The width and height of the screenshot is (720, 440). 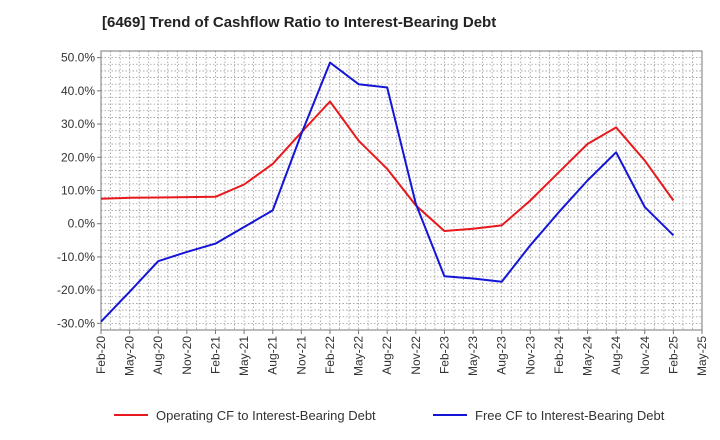 I want to click on x-tick-label: Aug-24, so click(x=616, y=355).